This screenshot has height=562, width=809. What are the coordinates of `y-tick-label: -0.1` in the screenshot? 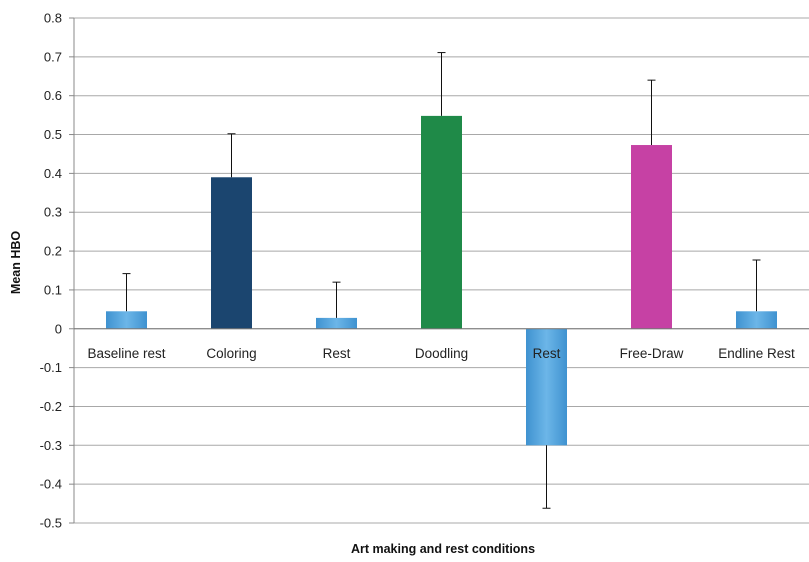 It's located at (51, 367).